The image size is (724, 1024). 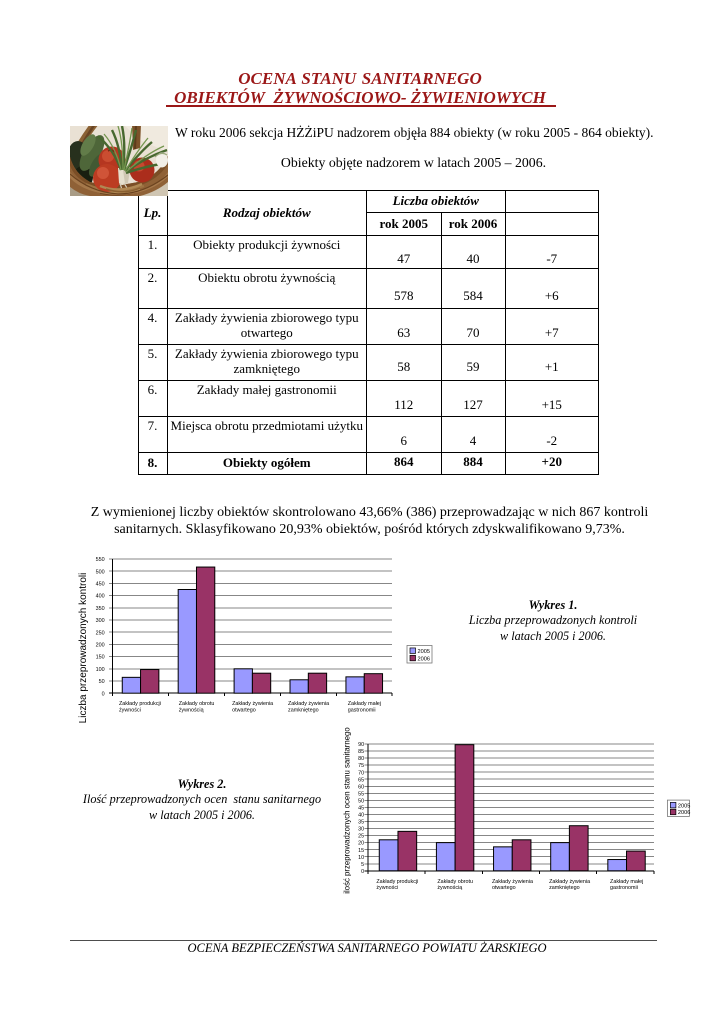 What do you see at coordinates (100, 560) in the screenshot?
I see `svg-text: 550` at bounding box center [100, 560].